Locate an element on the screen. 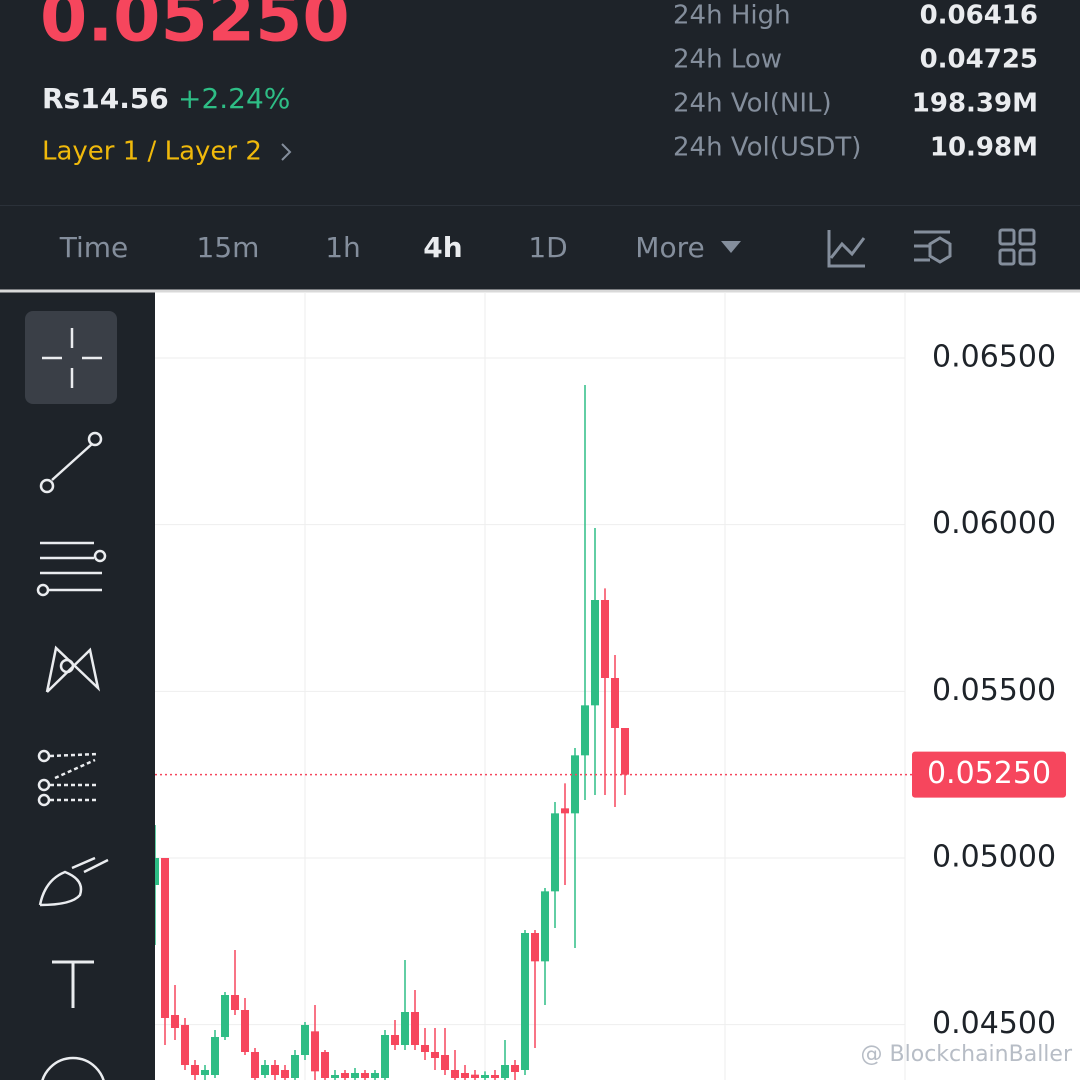  toolbar-icons is located at coordinates (931, 248).